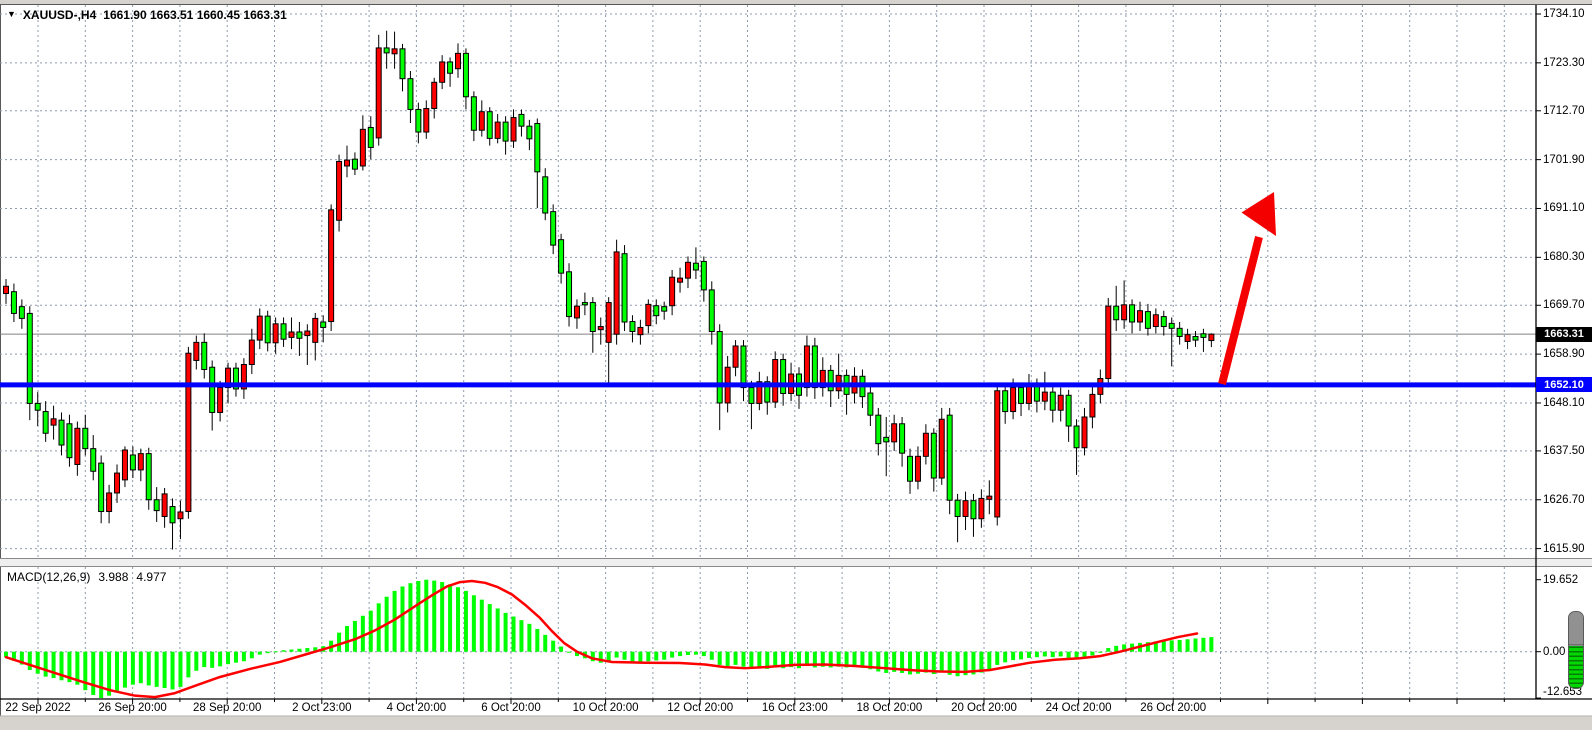 This screenshot has width=1592, height=730. Describe the element at coordinates (322, 708) in the screenshot. I see `time-axis-label: 2 Oct 23:00` at that location.